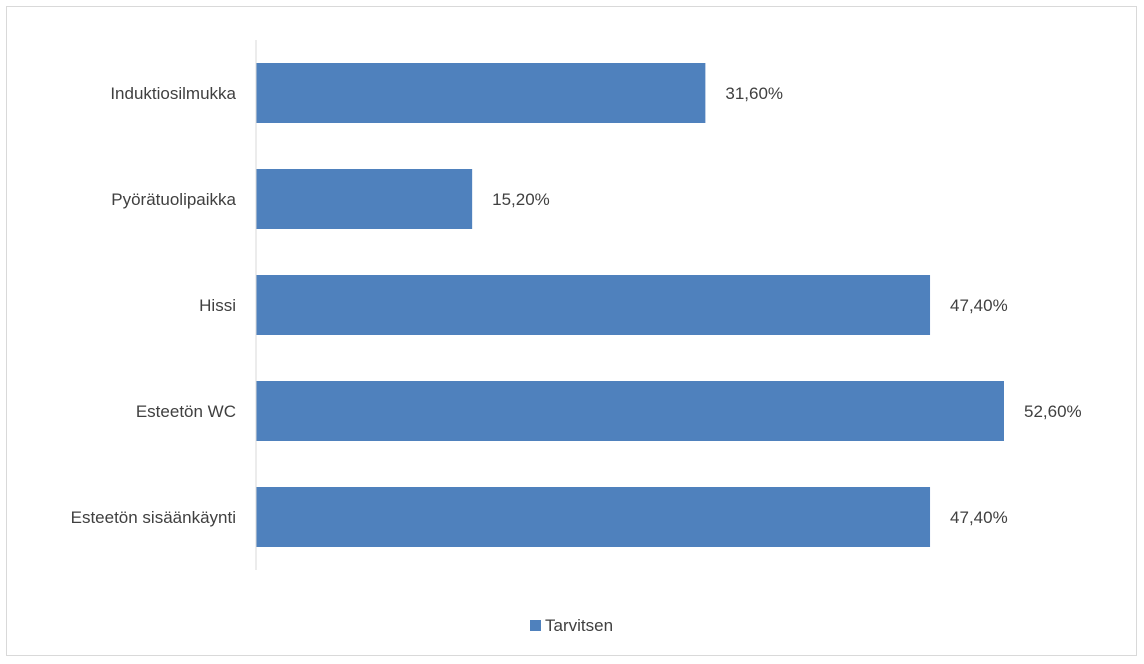 The height and width of the screenshot is (664, 1144). What do you see at coordinates (217, 305) in the screenshot?
I see `category-label-2: Hissi` at bounding box center [217, 305].